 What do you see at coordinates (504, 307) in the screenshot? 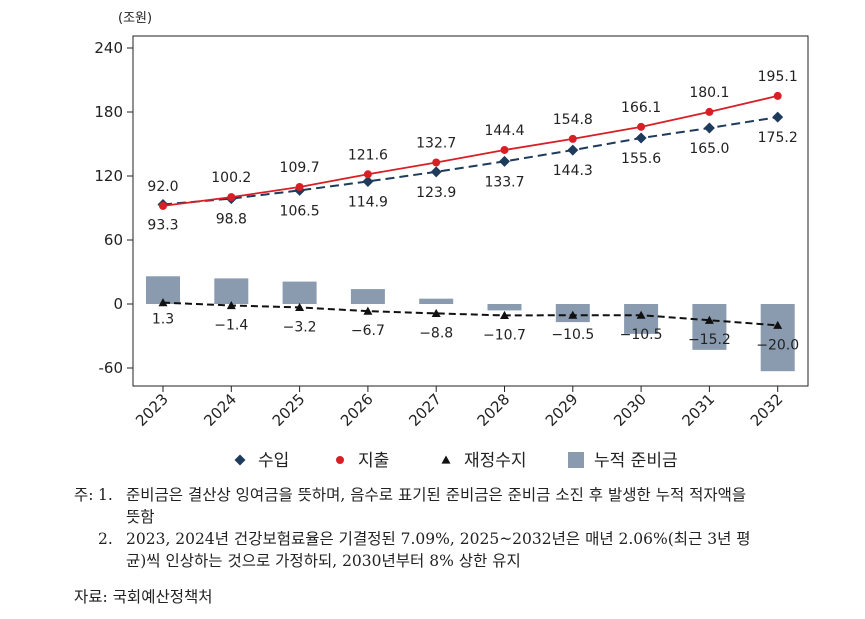
I see `bar-2028` at bounding box center [504, 307].